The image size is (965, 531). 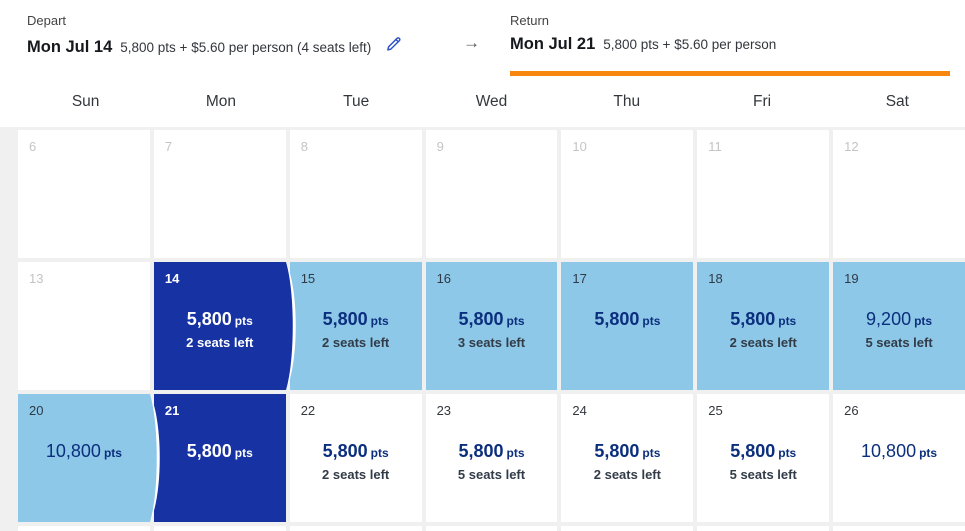 What do you see at coordinates (356, 101) in the screenshot?
I see `day-header-tue: Tue` at bounding box center [356, 101].